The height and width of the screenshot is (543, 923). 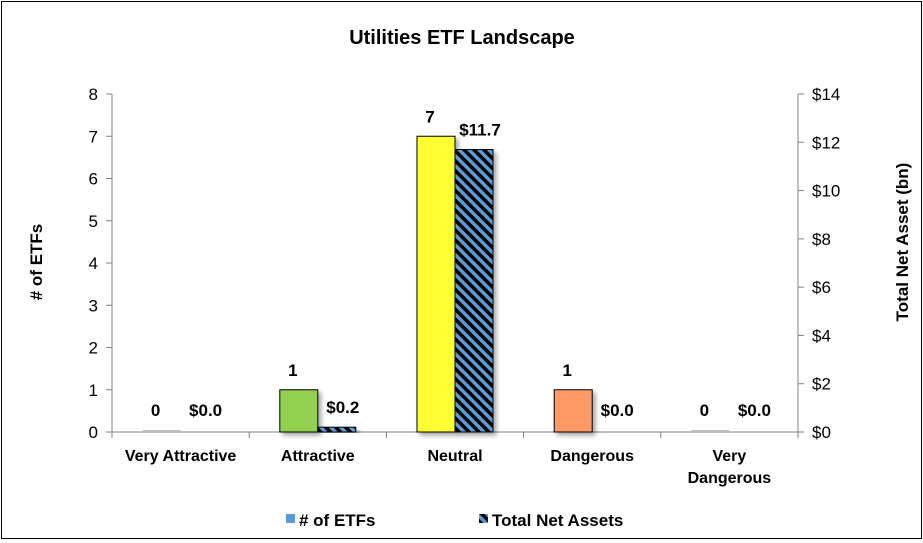 I want to click on category-label: Dangerous, so click(x=592, y=456).